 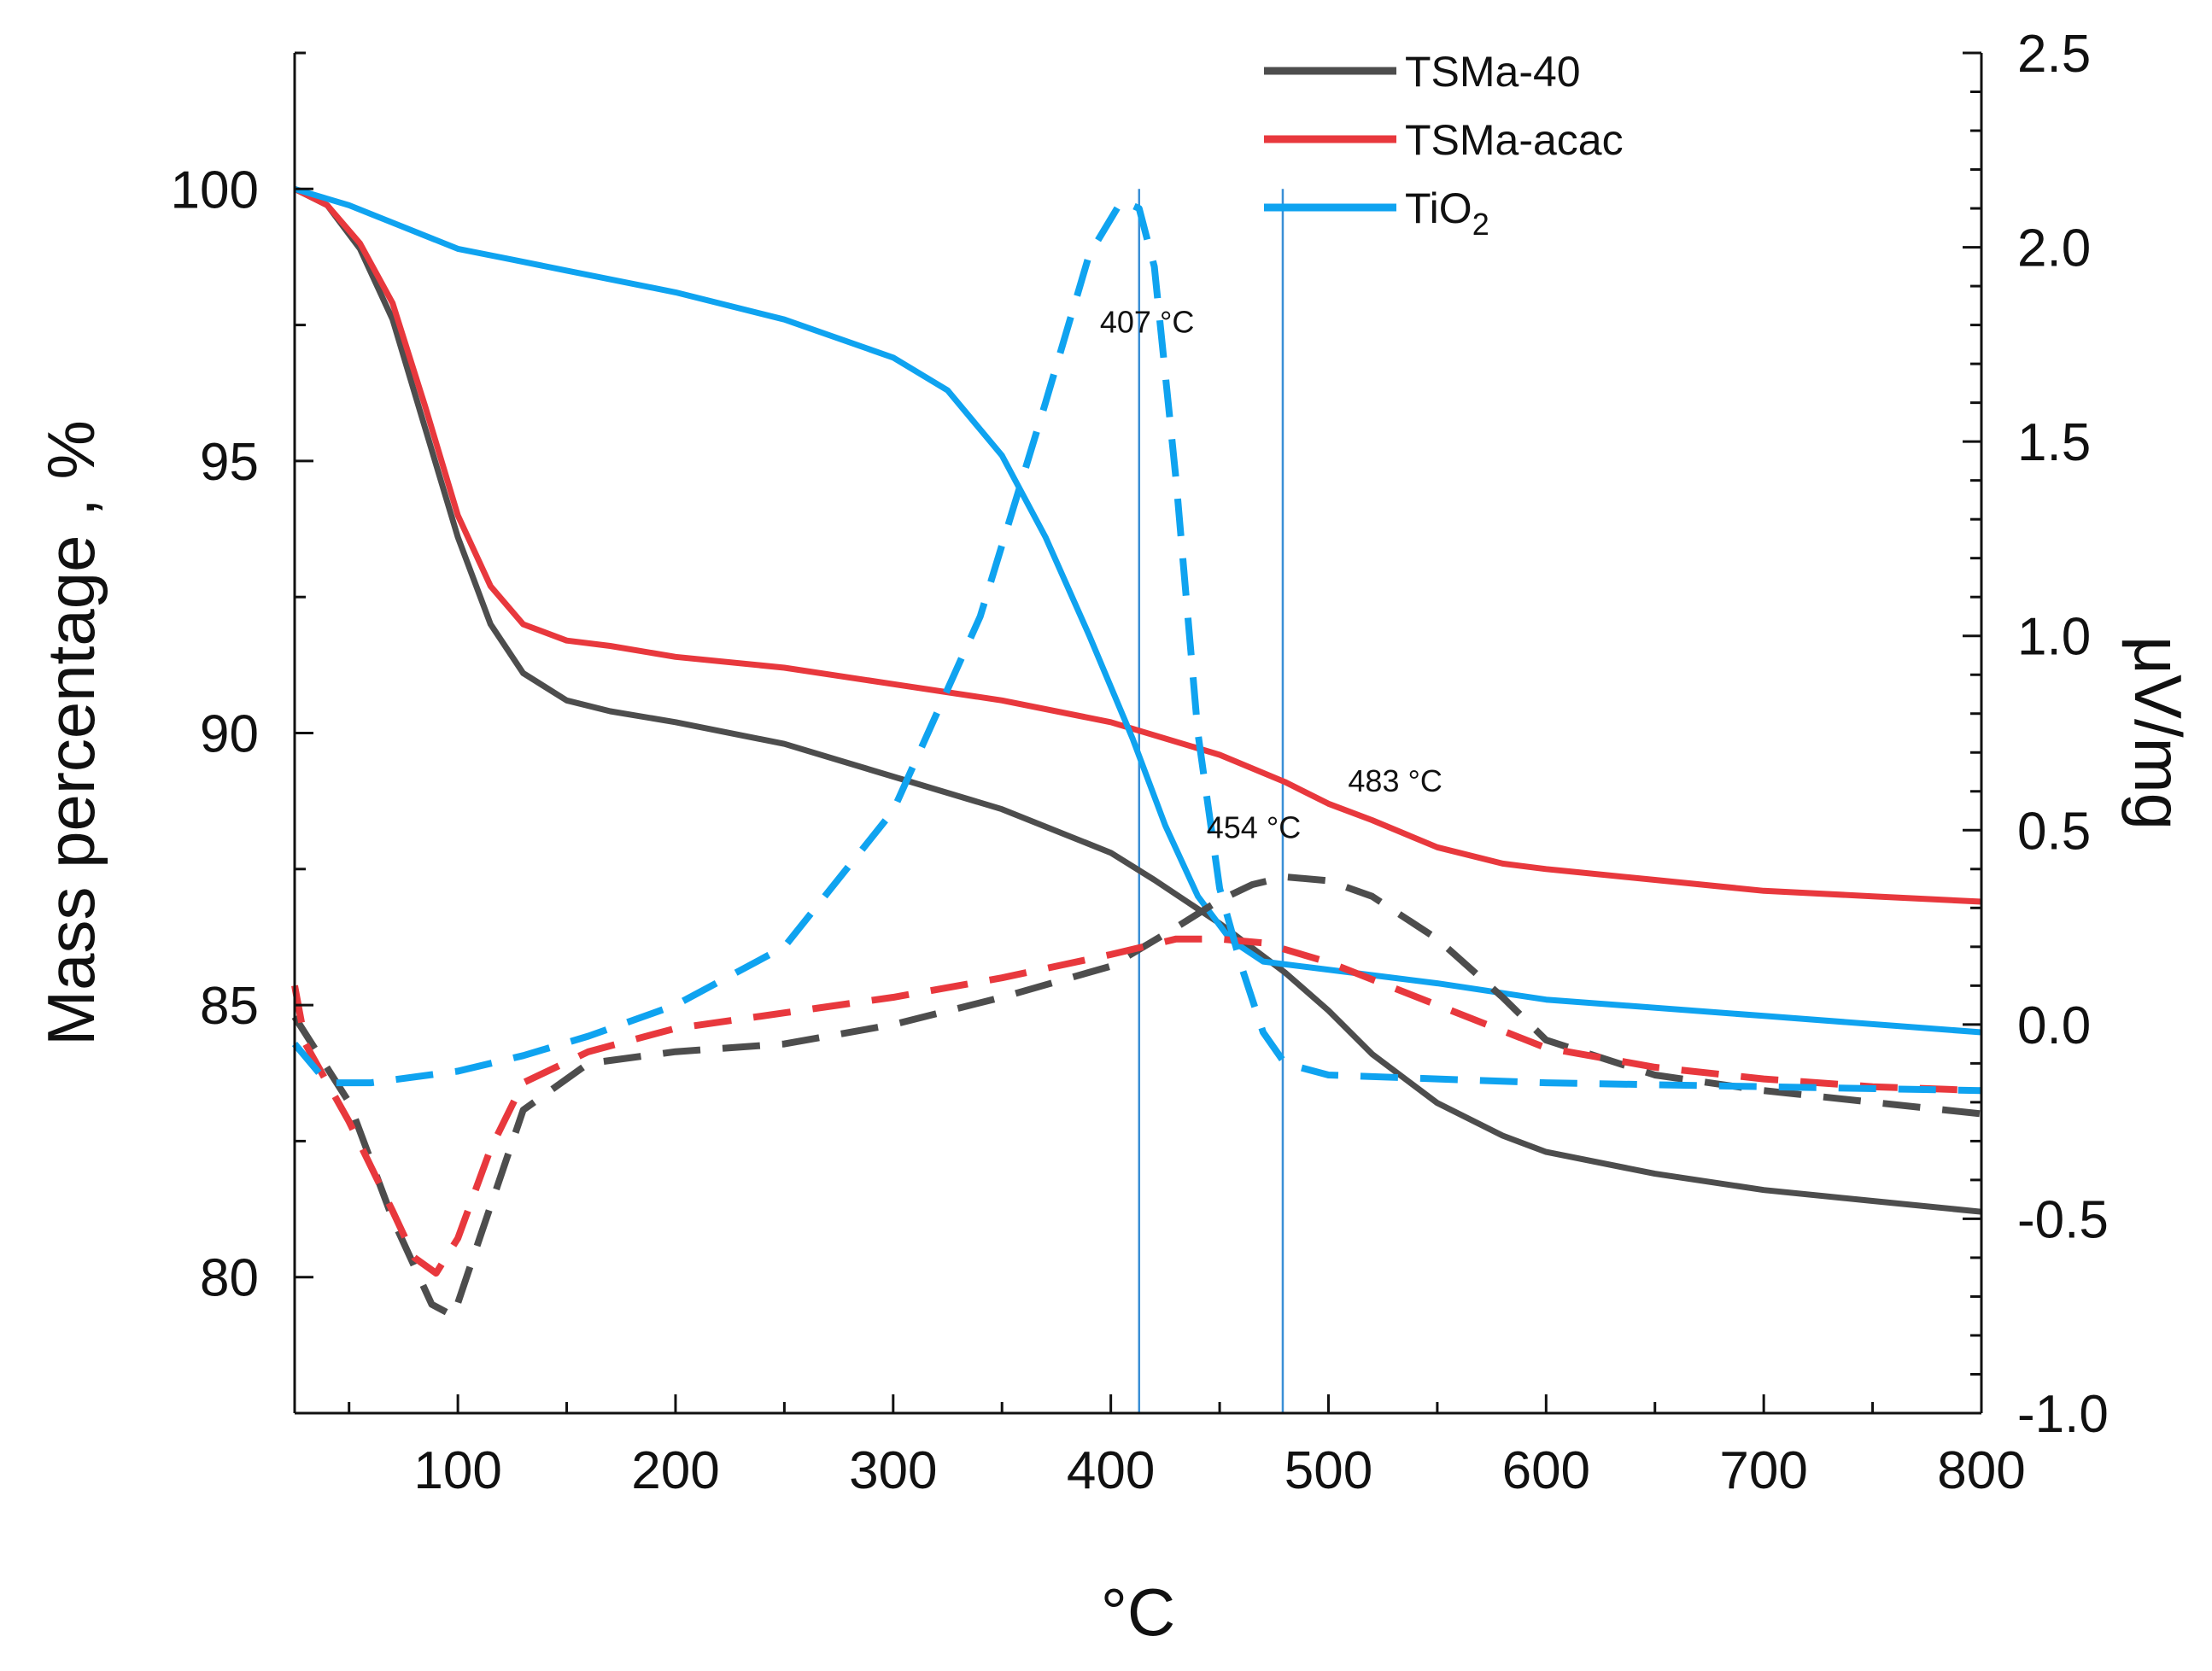 What do you see at coordinates (2063, 1219) in the screenshot?
I see `y-right-tick-label: -0.5` at bounding box center [2063, 1219].